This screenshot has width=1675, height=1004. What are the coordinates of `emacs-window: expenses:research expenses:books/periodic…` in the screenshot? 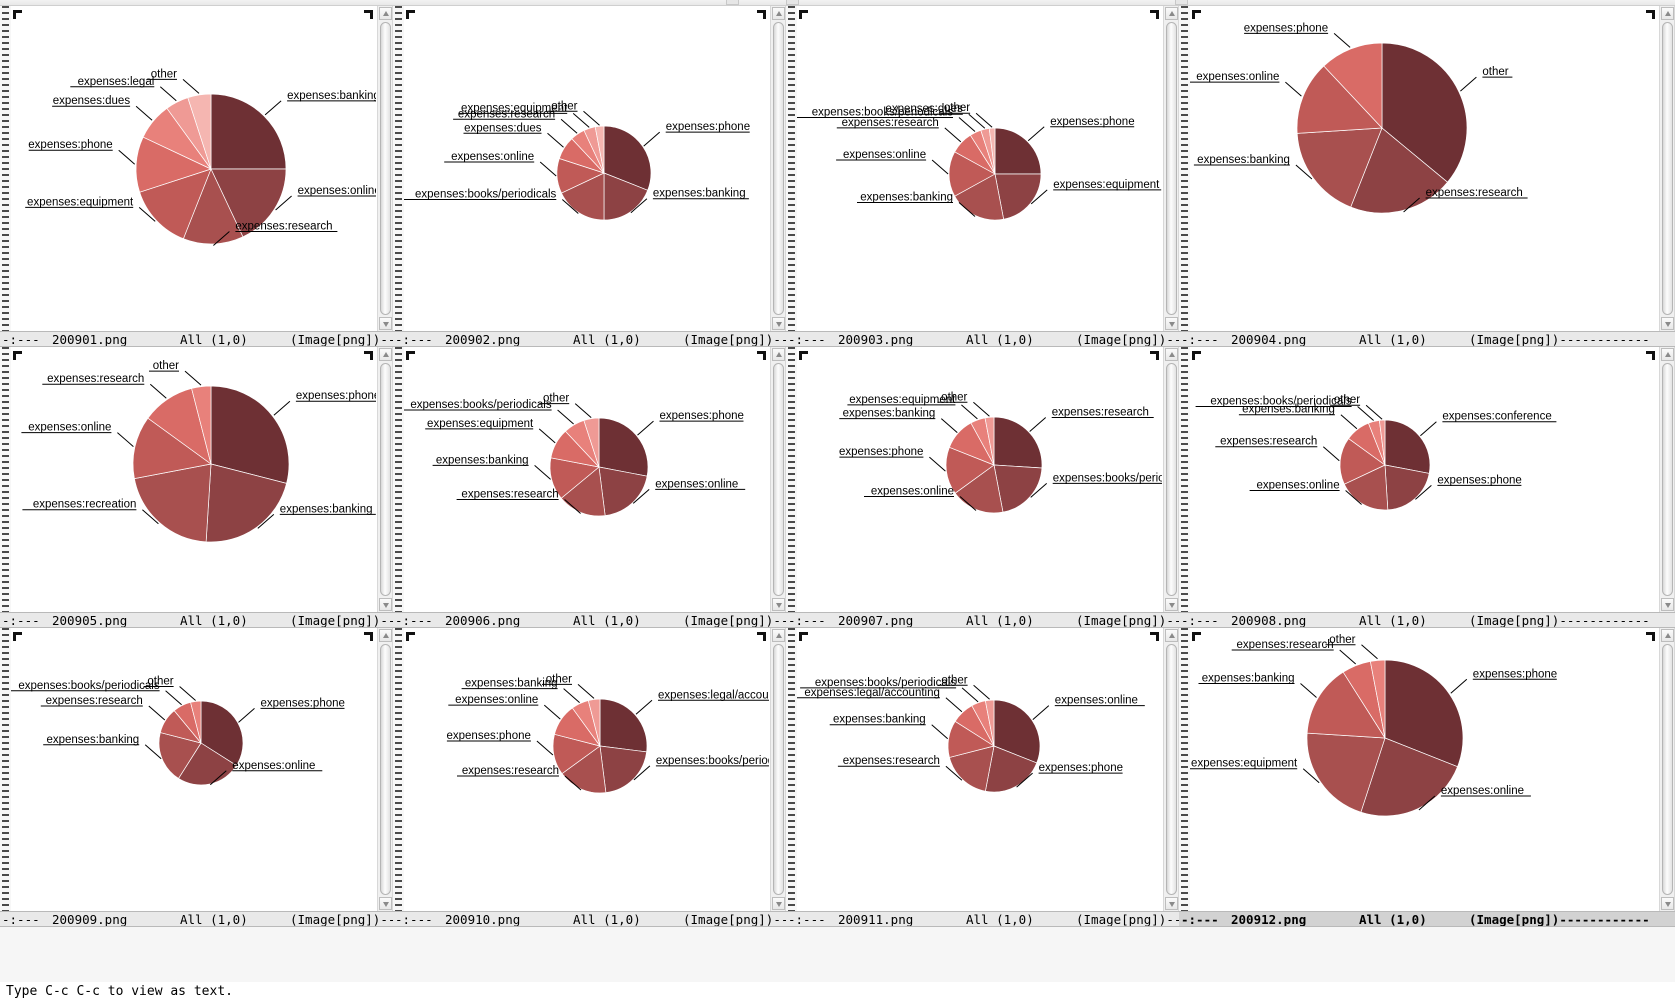 It's located at (982, 487).